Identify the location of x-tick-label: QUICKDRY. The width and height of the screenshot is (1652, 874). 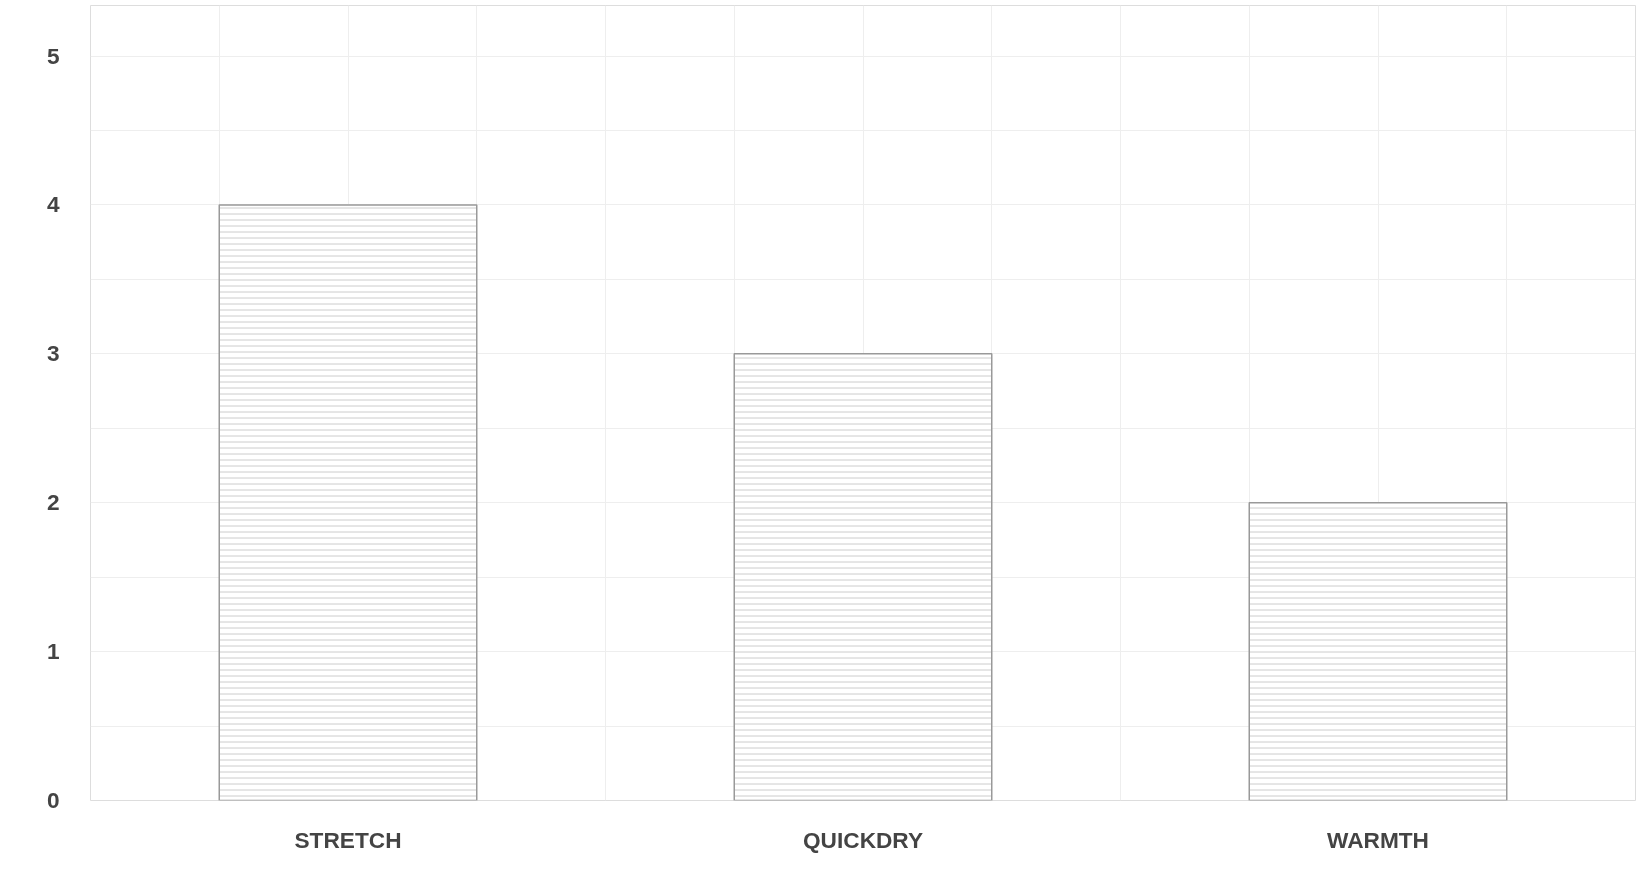
(863, 839).